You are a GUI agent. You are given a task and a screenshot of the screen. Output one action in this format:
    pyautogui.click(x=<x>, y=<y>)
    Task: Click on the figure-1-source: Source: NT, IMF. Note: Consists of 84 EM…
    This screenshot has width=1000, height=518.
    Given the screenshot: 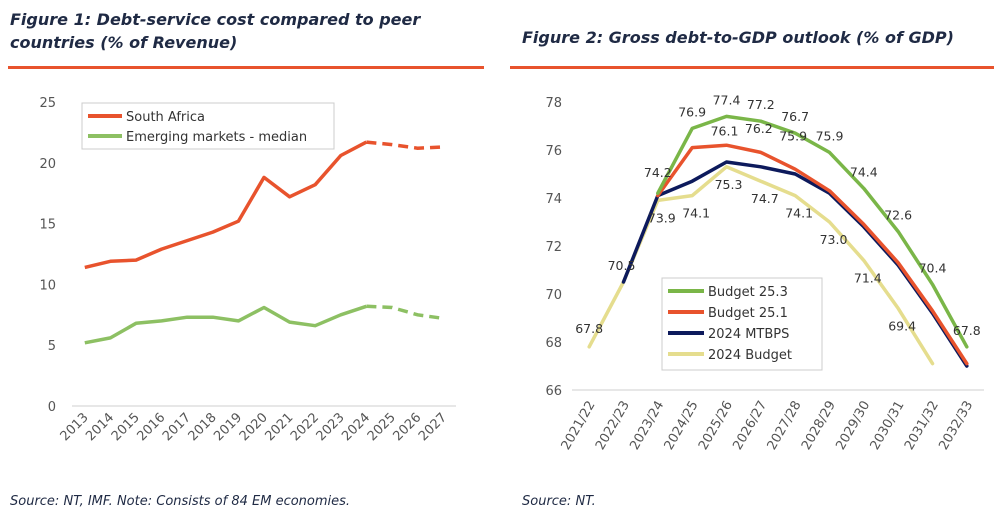 What is the action you would take?
    pyautogui.click(x=180, y=501)
    